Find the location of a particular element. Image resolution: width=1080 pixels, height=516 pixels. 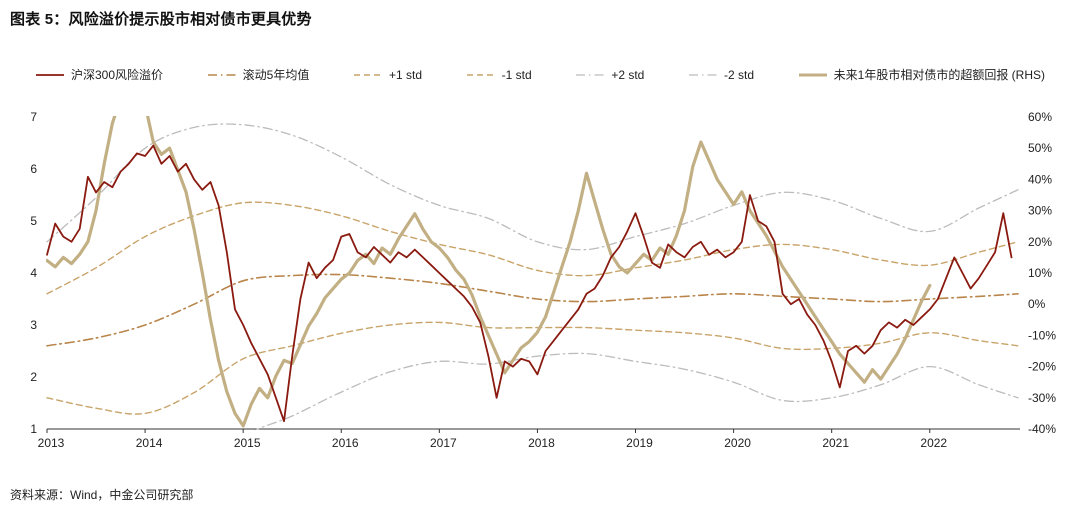

legend-item: -1 std is located at coordinates (499, 75).